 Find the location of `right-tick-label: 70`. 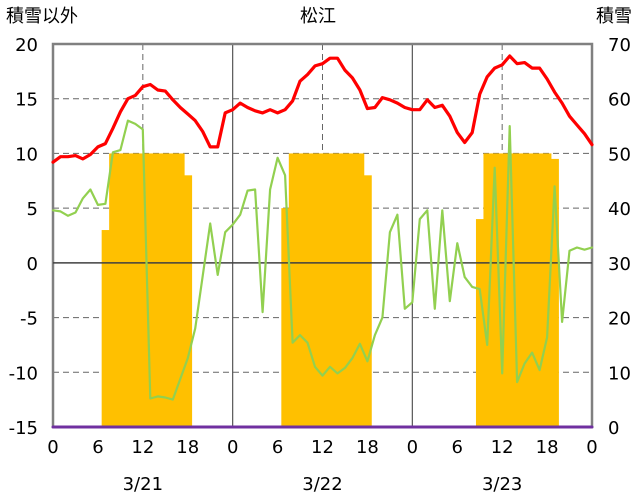

right-tick-label: 70 is located at coordinates (619, 45).